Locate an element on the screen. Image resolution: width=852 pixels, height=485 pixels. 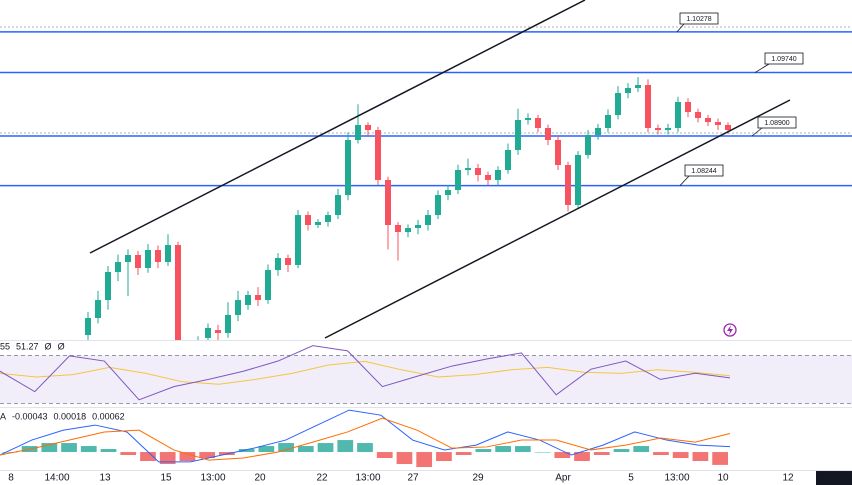
level-label: 1.08244 is located at coordinates (703, 171).